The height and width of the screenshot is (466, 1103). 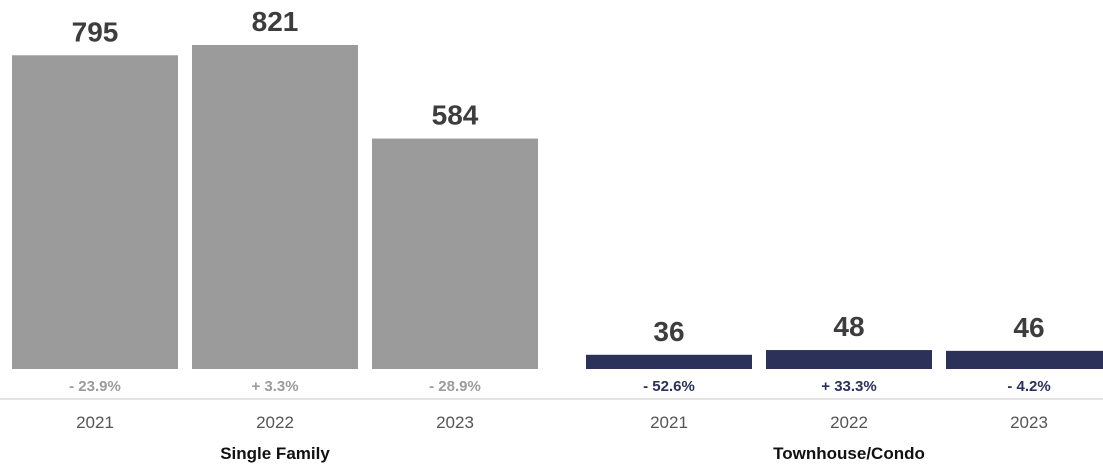 What do you see at coordinates (669, 422) in the screenshot?
I see `tick-label-townhouse-condo-2021: 2021` at bounding box center [669, 422].